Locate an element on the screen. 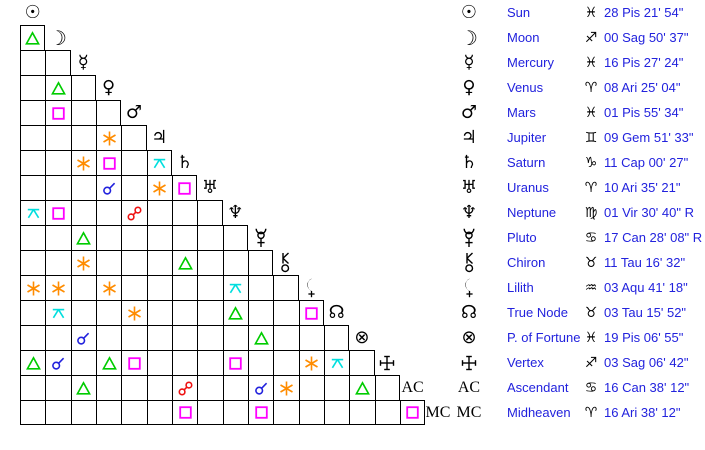 The width and height of the screenshot is (705, 450). aspect-cell-jupiter-mars is located at coordinates (134, 137).